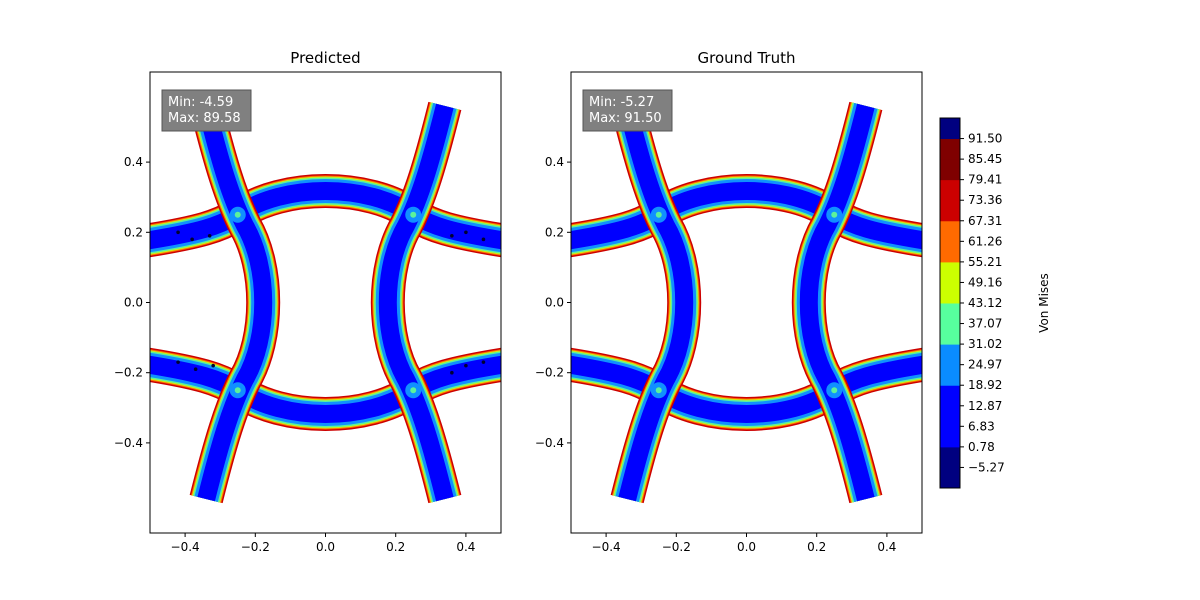 The width and height of the screenshot is (1200, 600). Describe the element at coordinates (747, 58) in the screenshot. I see `panel-title: Ground Truth` at that location.